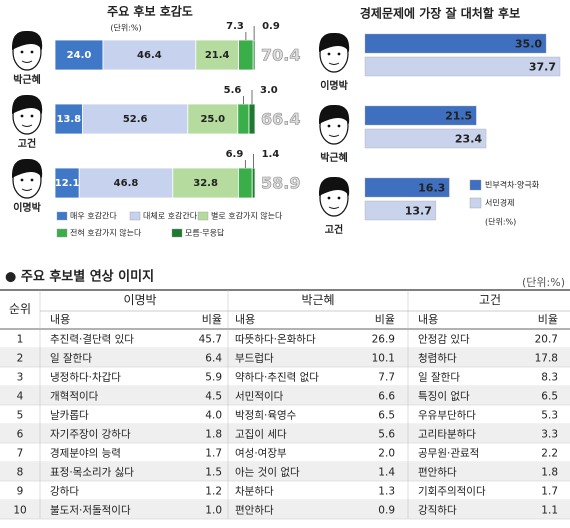  I want to click on value-label: 13.8, so click(68, 119).